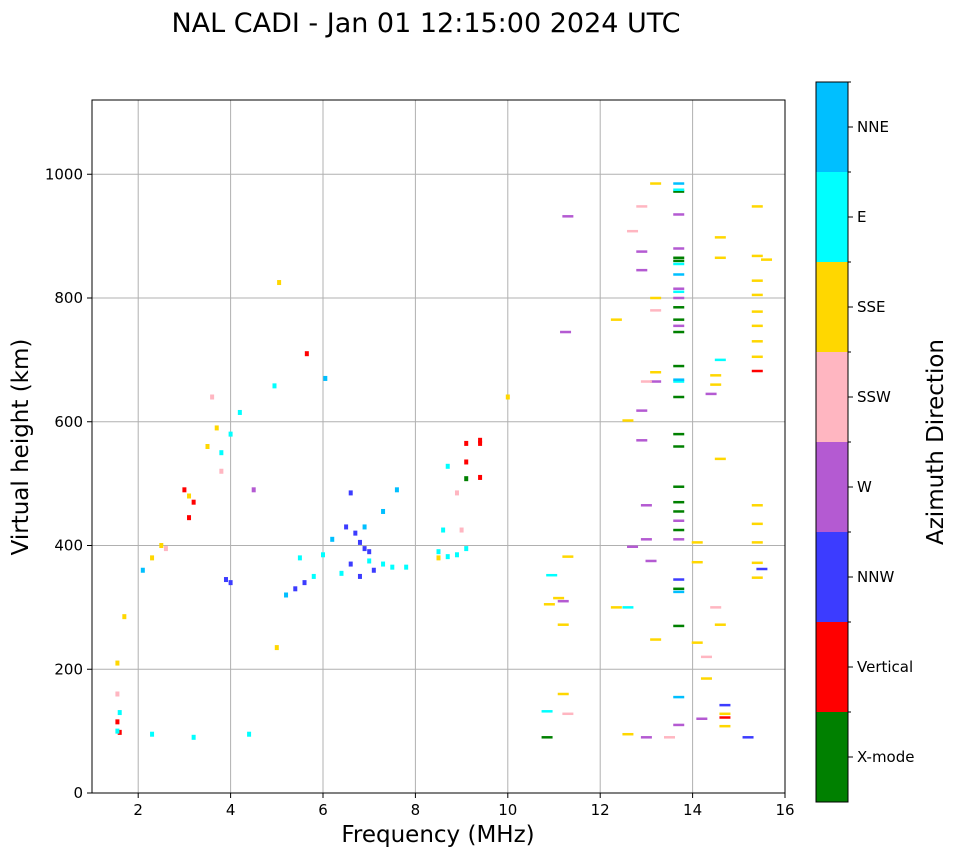 The width and height of the screenshot is (958, 857). What do you see at coordinates (864, 442) in the screenshot?
I see `azimuth-colorbar: X-mode Vertical NNW W SSW SSE E NNE` at bounding box center [864, 442].